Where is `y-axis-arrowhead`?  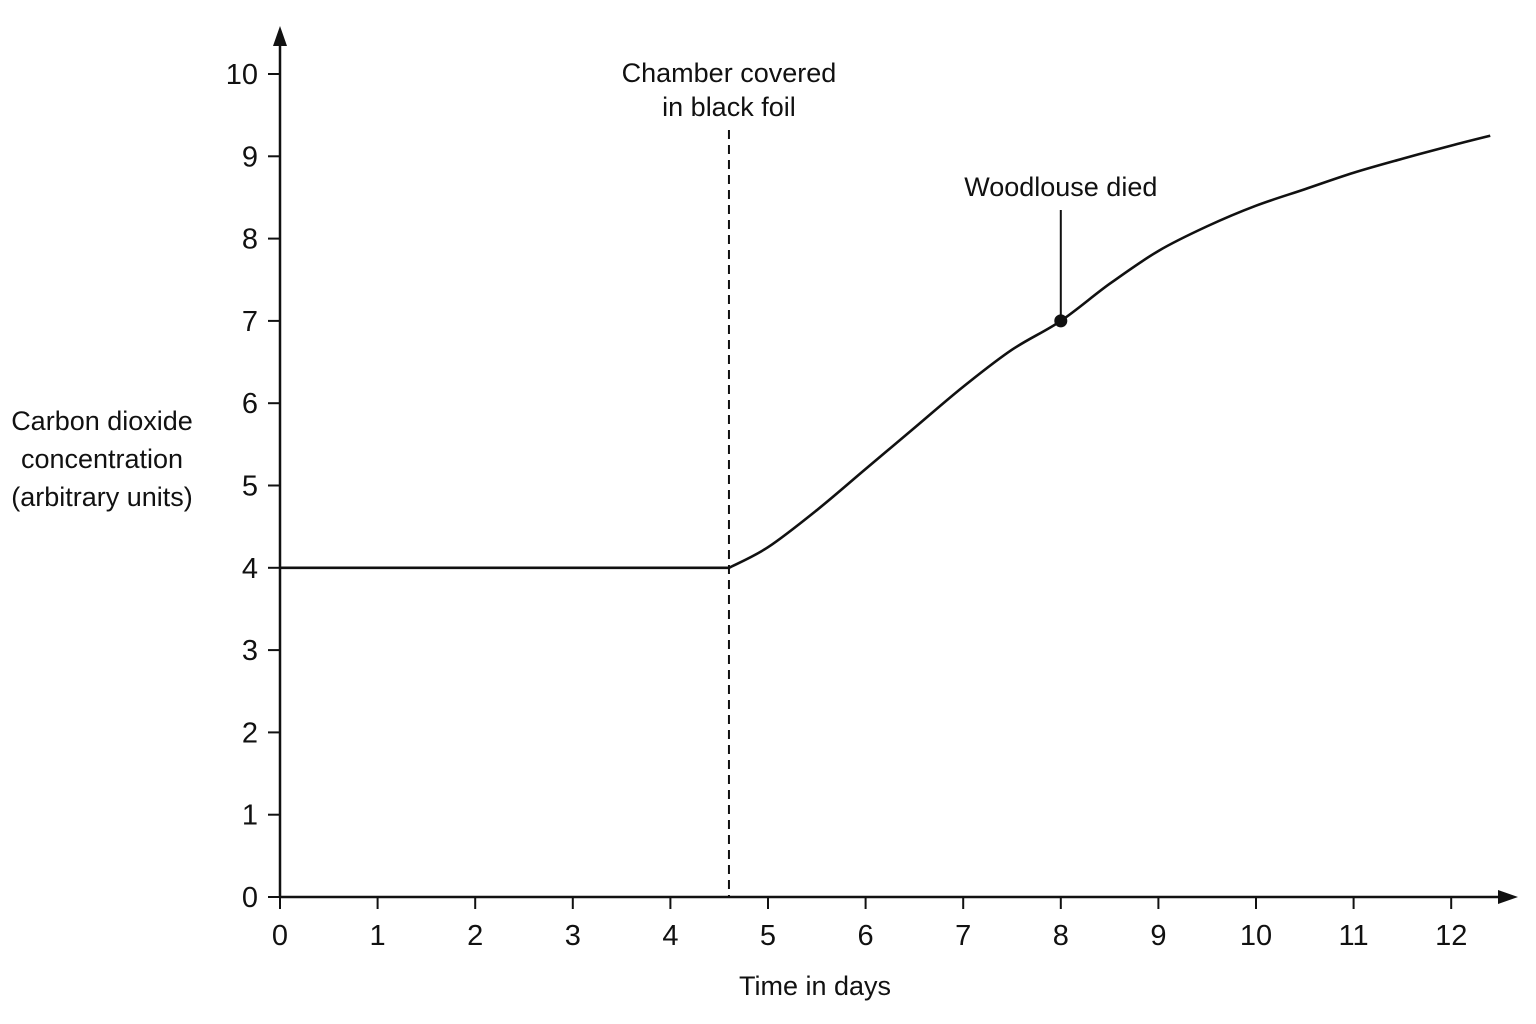
y-axis-arrowhead is located at coordinates (280, 36).